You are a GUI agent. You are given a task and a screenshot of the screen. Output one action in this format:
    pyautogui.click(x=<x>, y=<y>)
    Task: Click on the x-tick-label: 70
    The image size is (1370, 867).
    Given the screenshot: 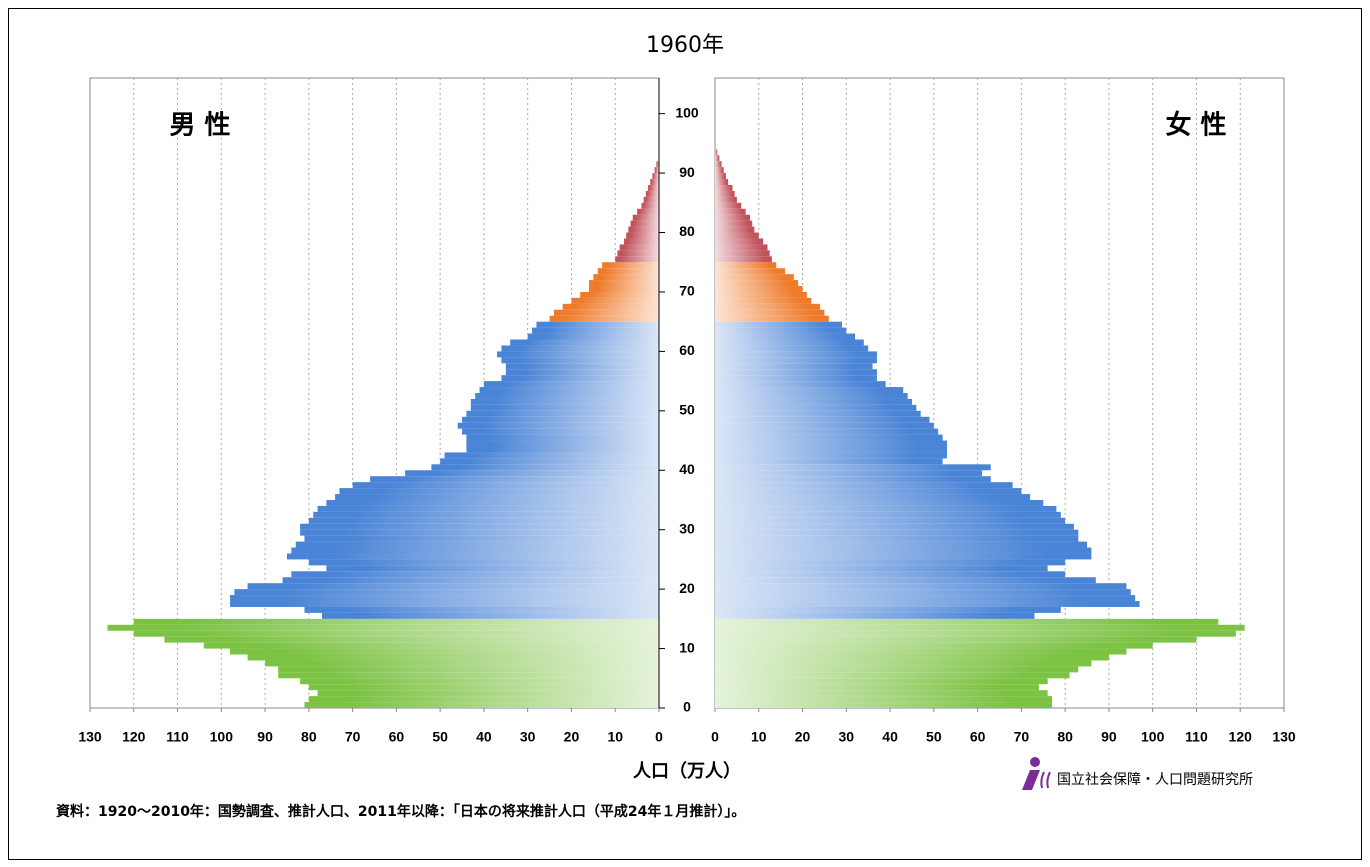 What is the action you would take?
    pyautogui.click(x=1022, y=737)
    